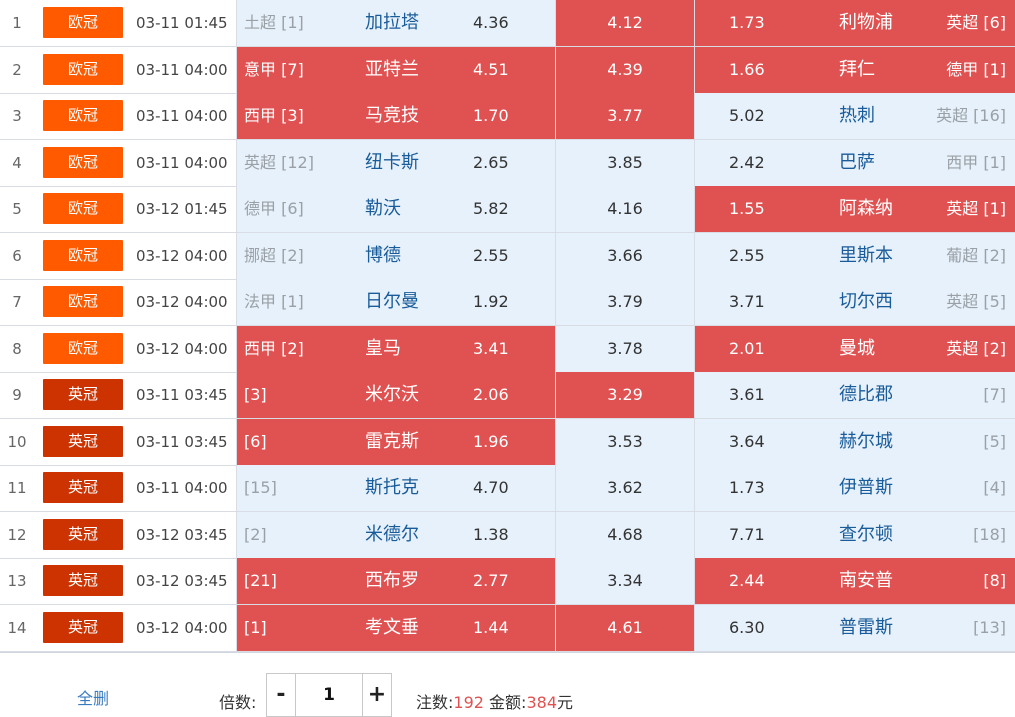  Describe the element at coordinates (395, 255) in the screenshot. I see `home-win-option: 挪超 [2] 博德 2.55` at that location.